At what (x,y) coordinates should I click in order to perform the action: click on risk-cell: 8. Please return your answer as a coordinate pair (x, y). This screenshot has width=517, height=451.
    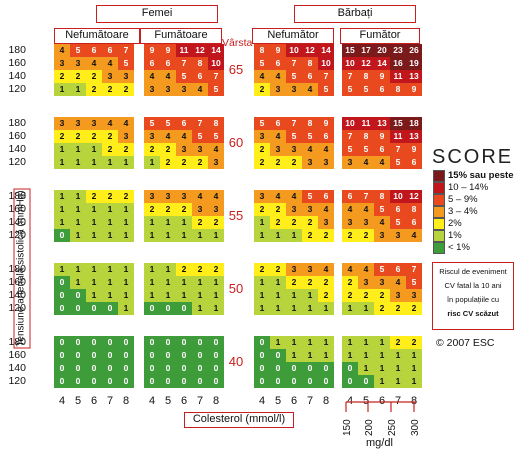
    Looking at the image, I should click on (262, 50).